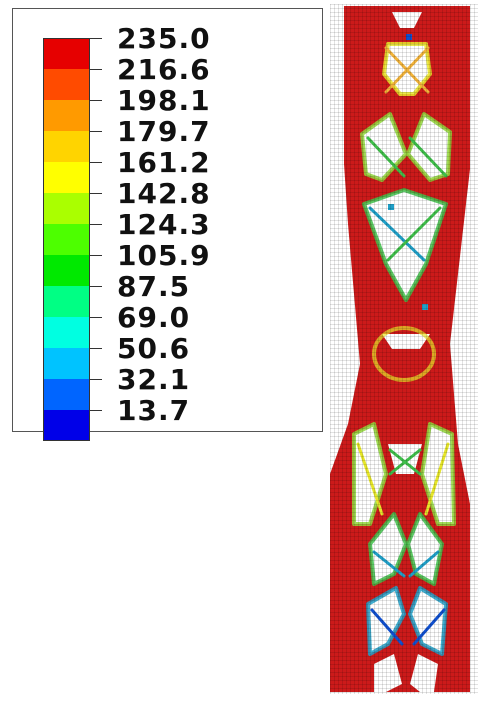 This screenshot has width=486, height=707. I want to click on legend-label: 142.8, so click(164, 193).